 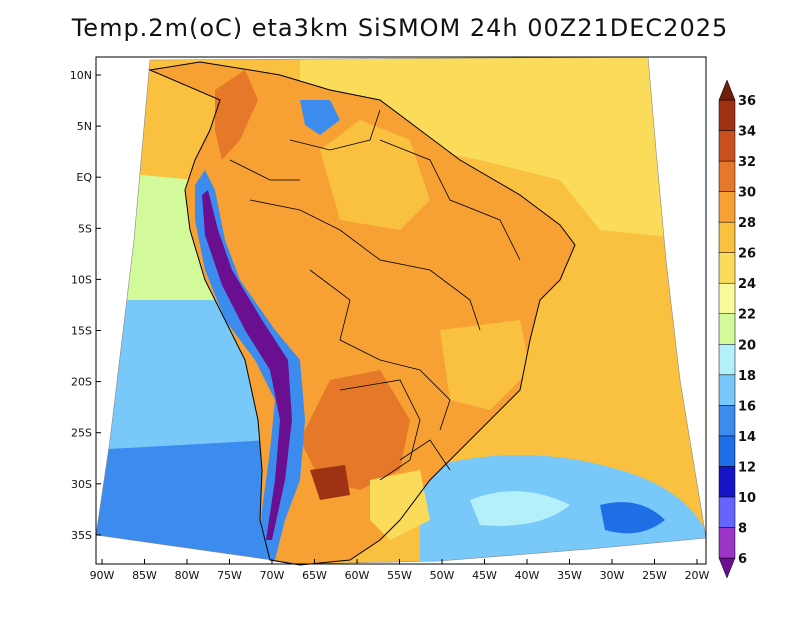 What do you see at coordinates (520, 508) in the screenshot?
I see `south-atlantic-light-patch` at bounding box center [520, 508].